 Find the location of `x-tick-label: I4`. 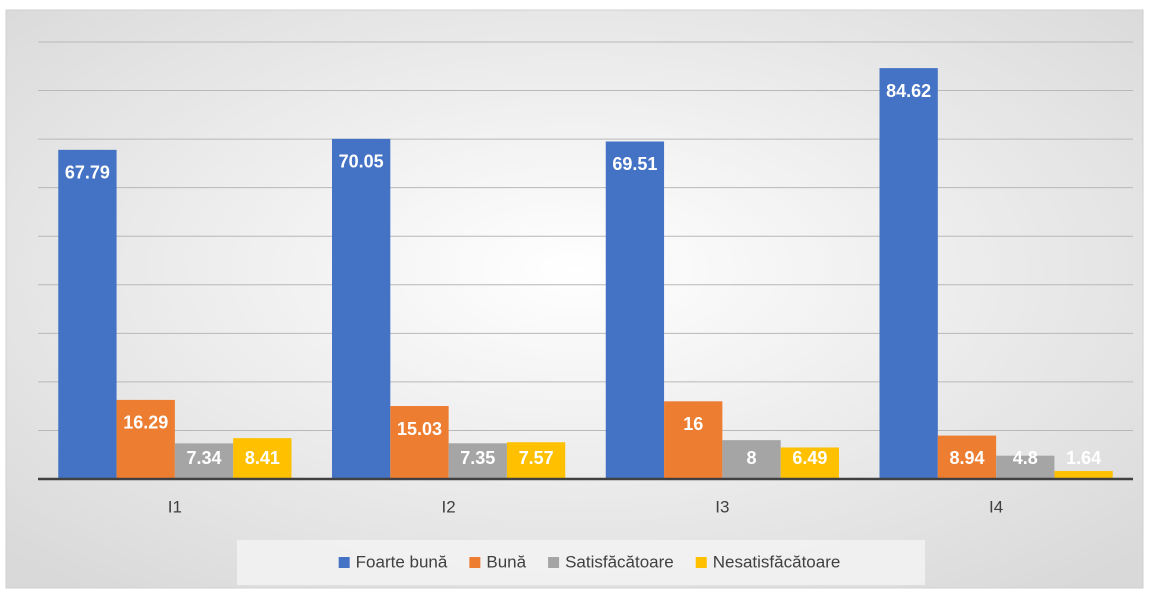

x-tick-label: I4 is located at coordinates (996, 506).